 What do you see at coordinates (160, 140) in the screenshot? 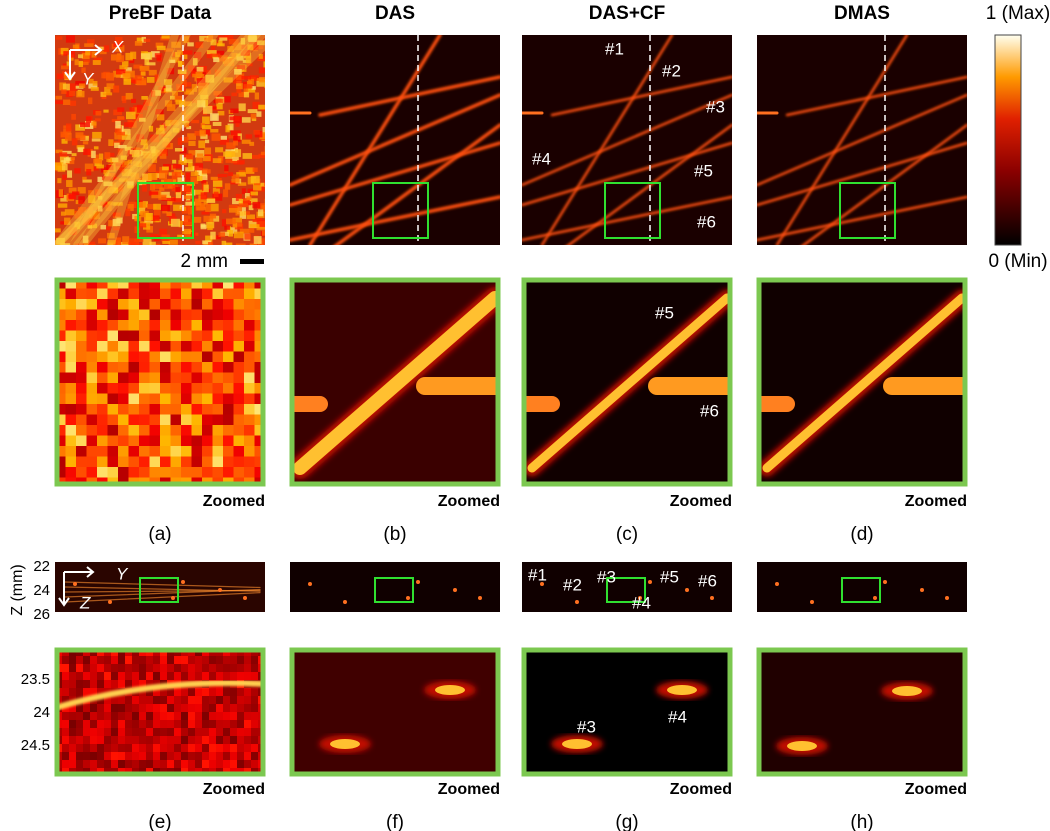
I see `top-image` at bounding box center [160, 140].